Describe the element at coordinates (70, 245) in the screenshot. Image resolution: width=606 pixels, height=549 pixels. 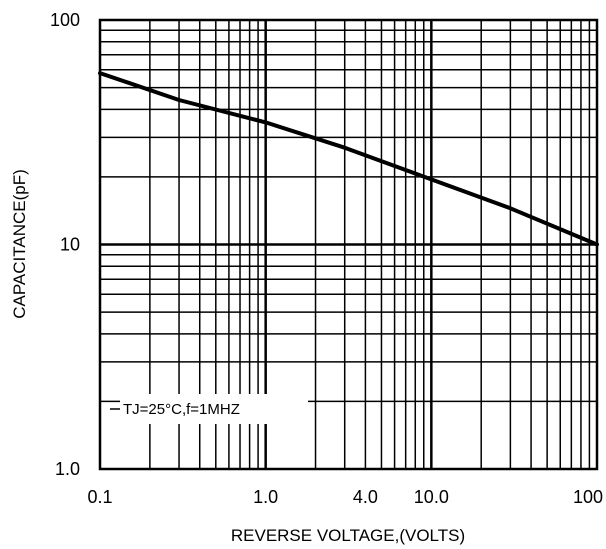
I see `y-tick-label: 10` at that location.